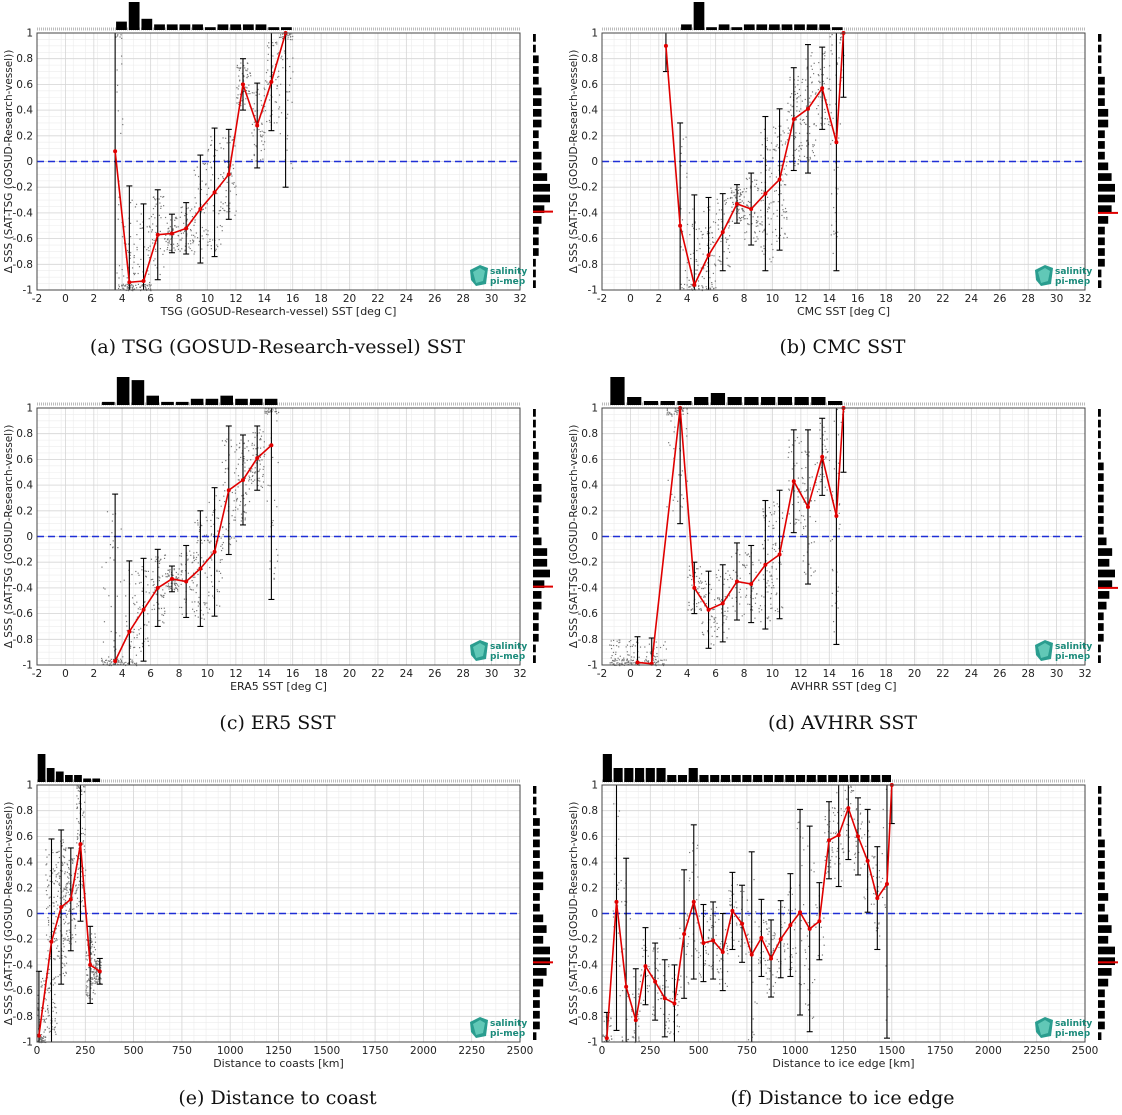  I want to click on x-tick-label: 8, so click(179, 299).